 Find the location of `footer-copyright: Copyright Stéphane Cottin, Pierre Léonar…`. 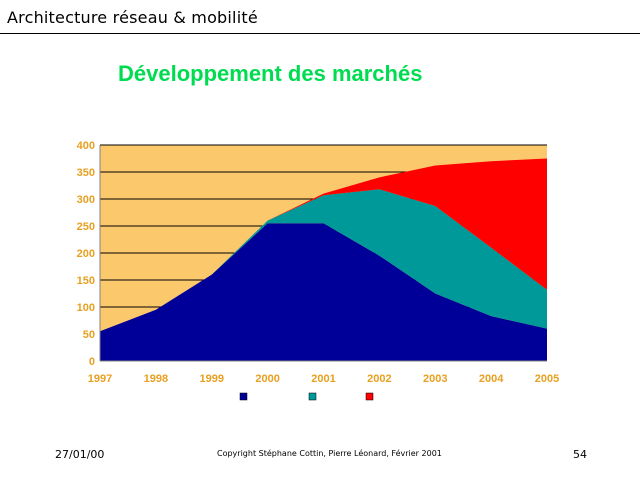

footer-copyright: Copyright Stéphane Cottin, Pierre Léonar… is located at coordinates (329, 453).